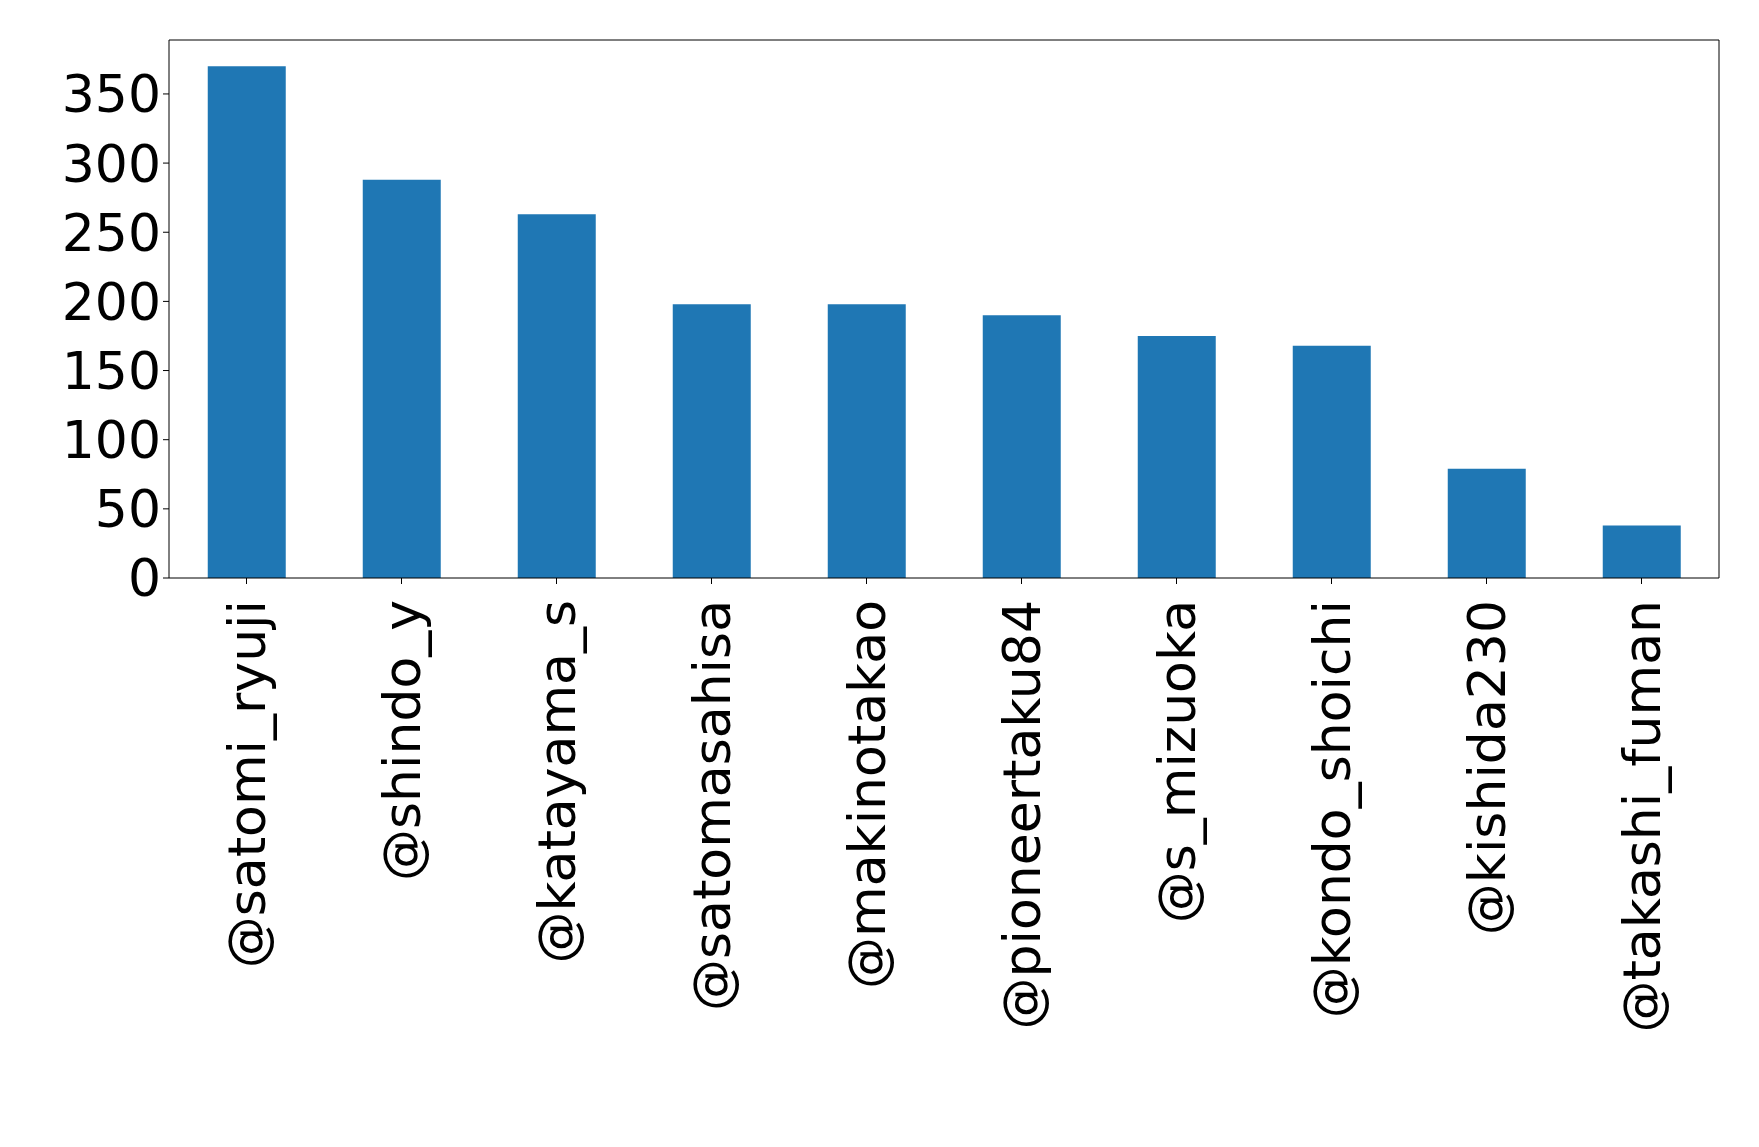  I want to click on y-tick-label: 100, so click(111, 440).